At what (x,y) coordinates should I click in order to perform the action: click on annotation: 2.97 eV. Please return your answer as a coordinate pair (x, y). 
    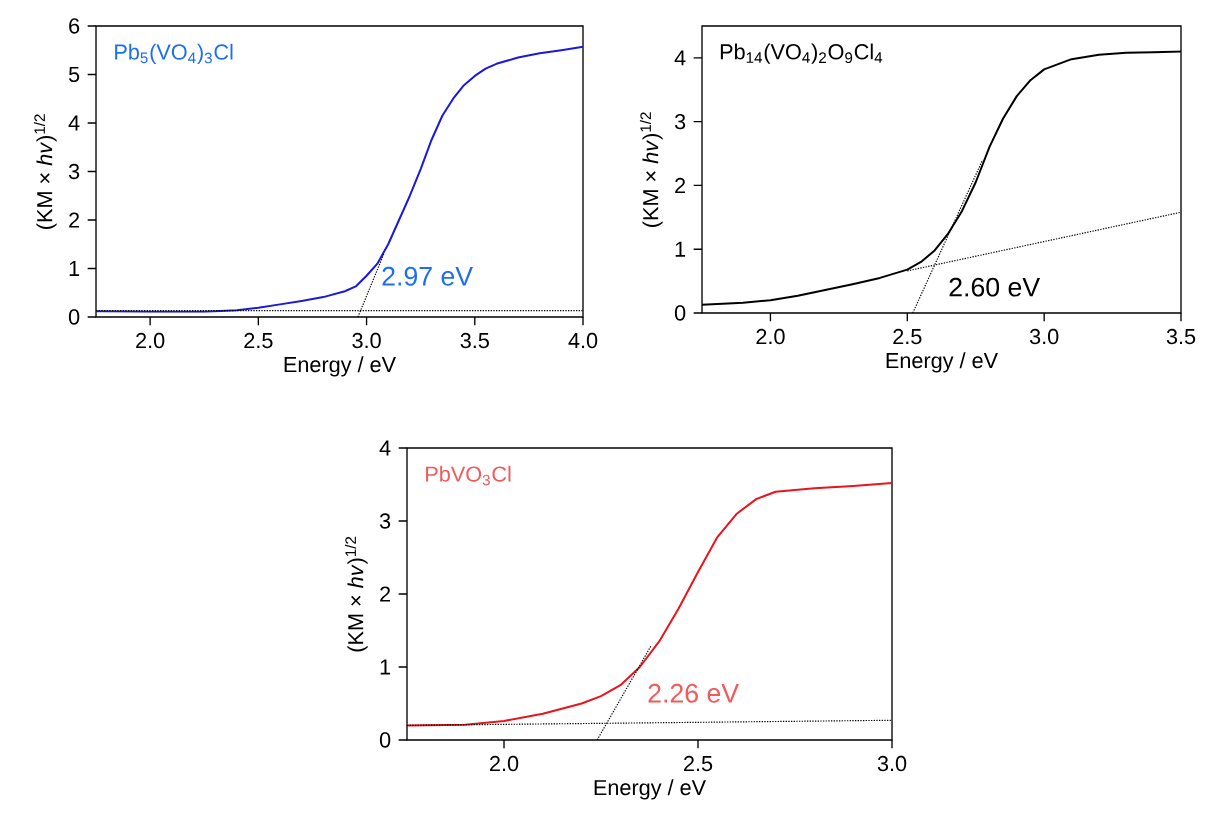
    Looking at the image, I should click on (427, 276).